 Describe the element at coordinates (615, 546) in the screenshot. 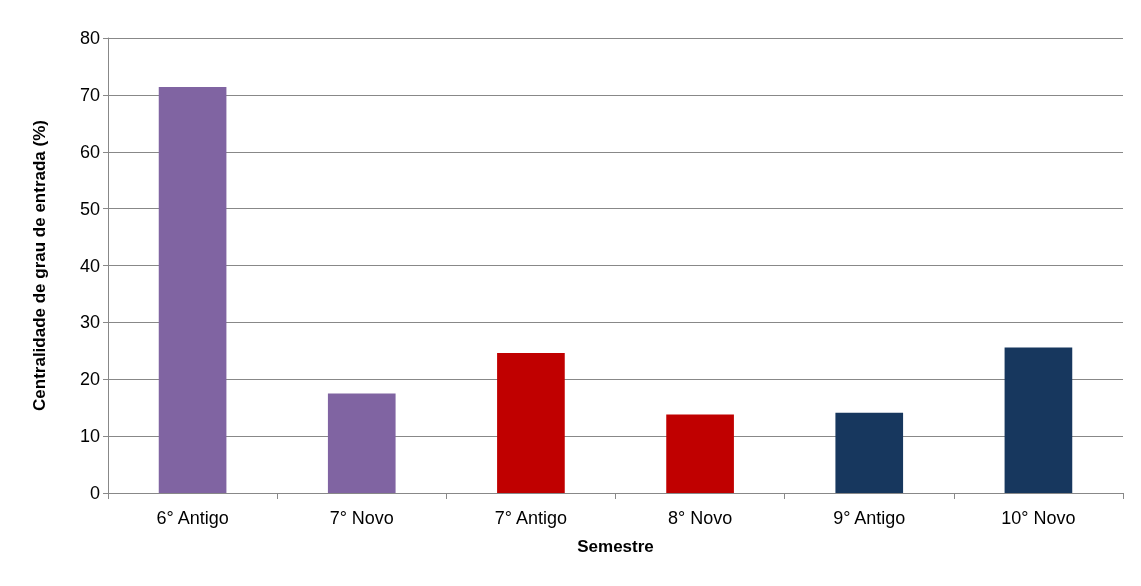

I see `x-axis-title: Semestre` at that location.